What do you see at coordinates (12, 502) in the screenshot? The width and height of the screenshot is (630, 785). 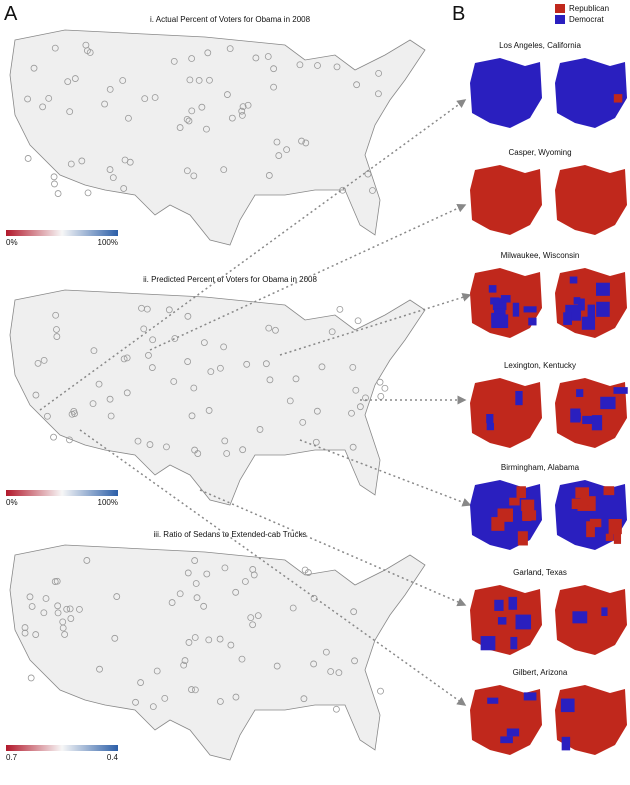 I see `colorbar-label: 0%` at bounding box center [12, 502].